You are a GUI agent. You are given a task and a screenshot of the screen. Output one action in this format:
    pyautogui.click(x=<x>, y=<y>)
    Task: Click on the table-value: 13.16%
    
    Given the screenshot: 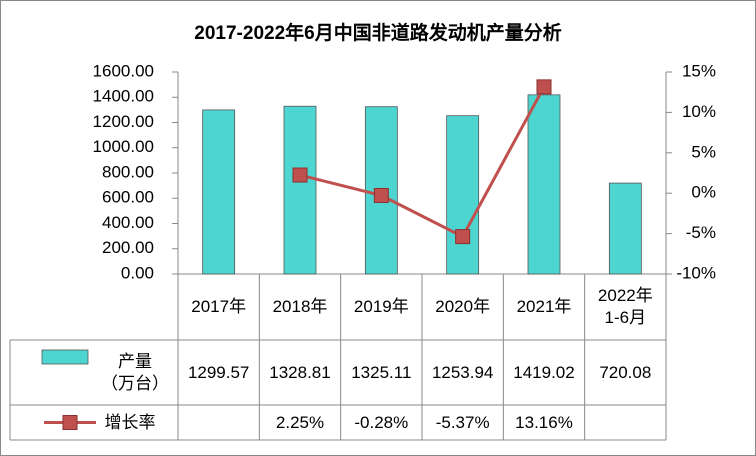 What is the action you would take?
    pyautogui.click(x=544, y=422)
    